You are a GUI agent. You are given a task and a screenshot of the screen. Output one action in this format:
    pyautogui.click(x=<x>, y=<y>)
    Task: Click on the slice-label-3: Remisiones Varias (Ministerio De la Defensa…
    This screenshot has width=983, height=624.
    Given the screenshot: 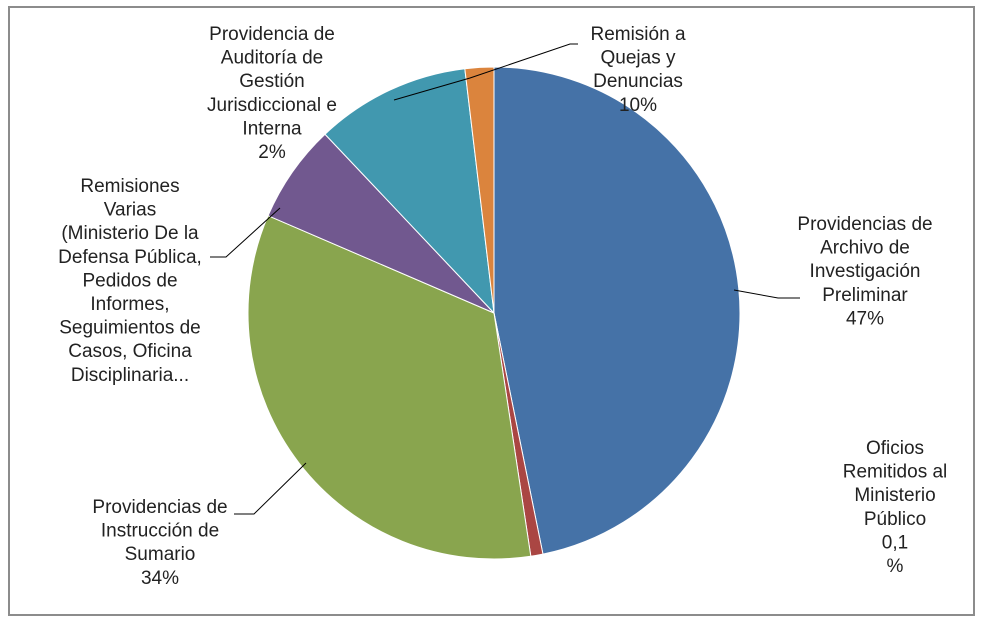 What is the action you would take?
    pyautogui.click(x=130, y=281)
    